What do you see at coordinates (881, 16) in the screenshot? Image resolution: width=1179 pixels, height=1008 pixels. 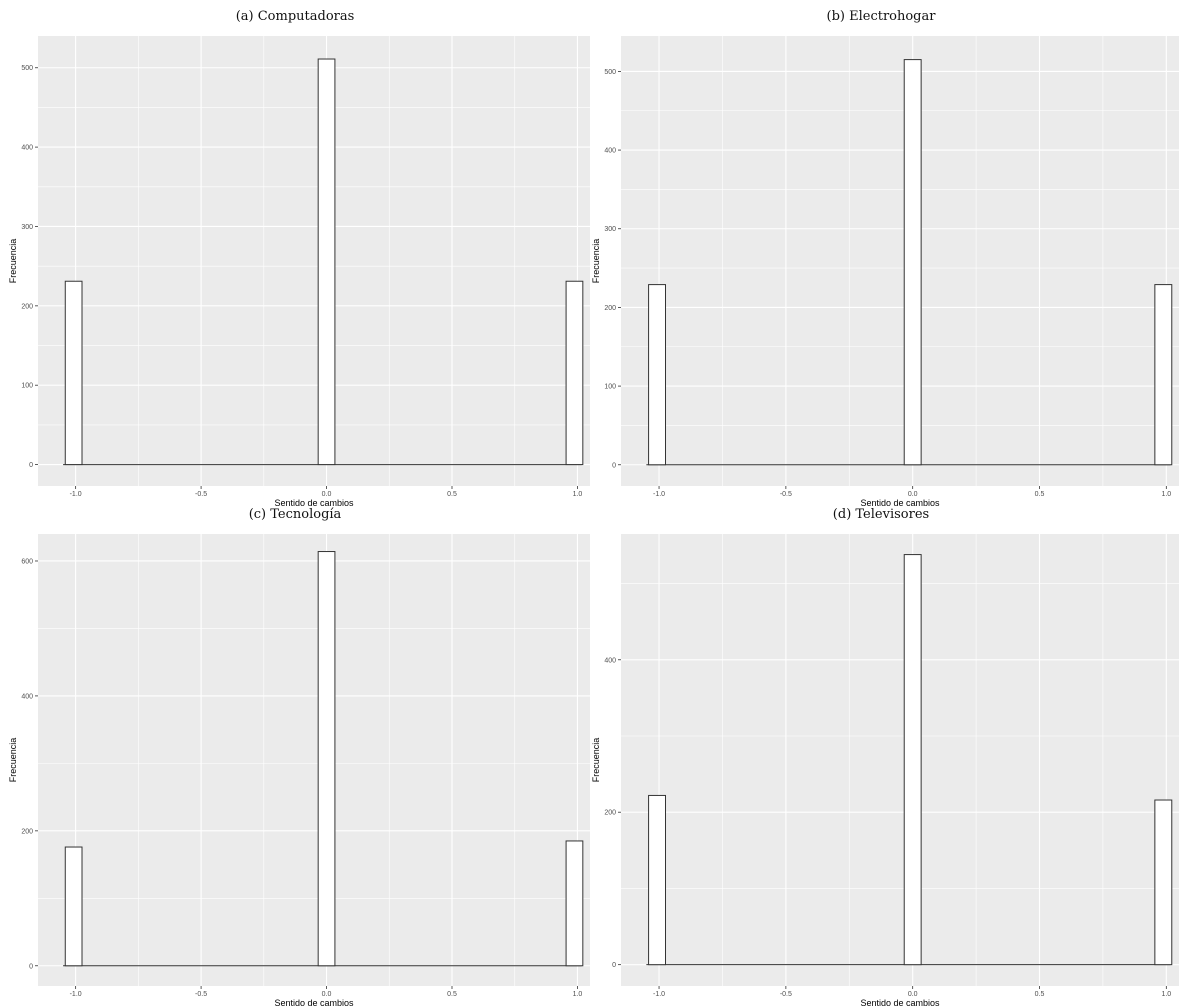 I see `chart-title: (b) Electrohogar` at bounding box center [881, 16].